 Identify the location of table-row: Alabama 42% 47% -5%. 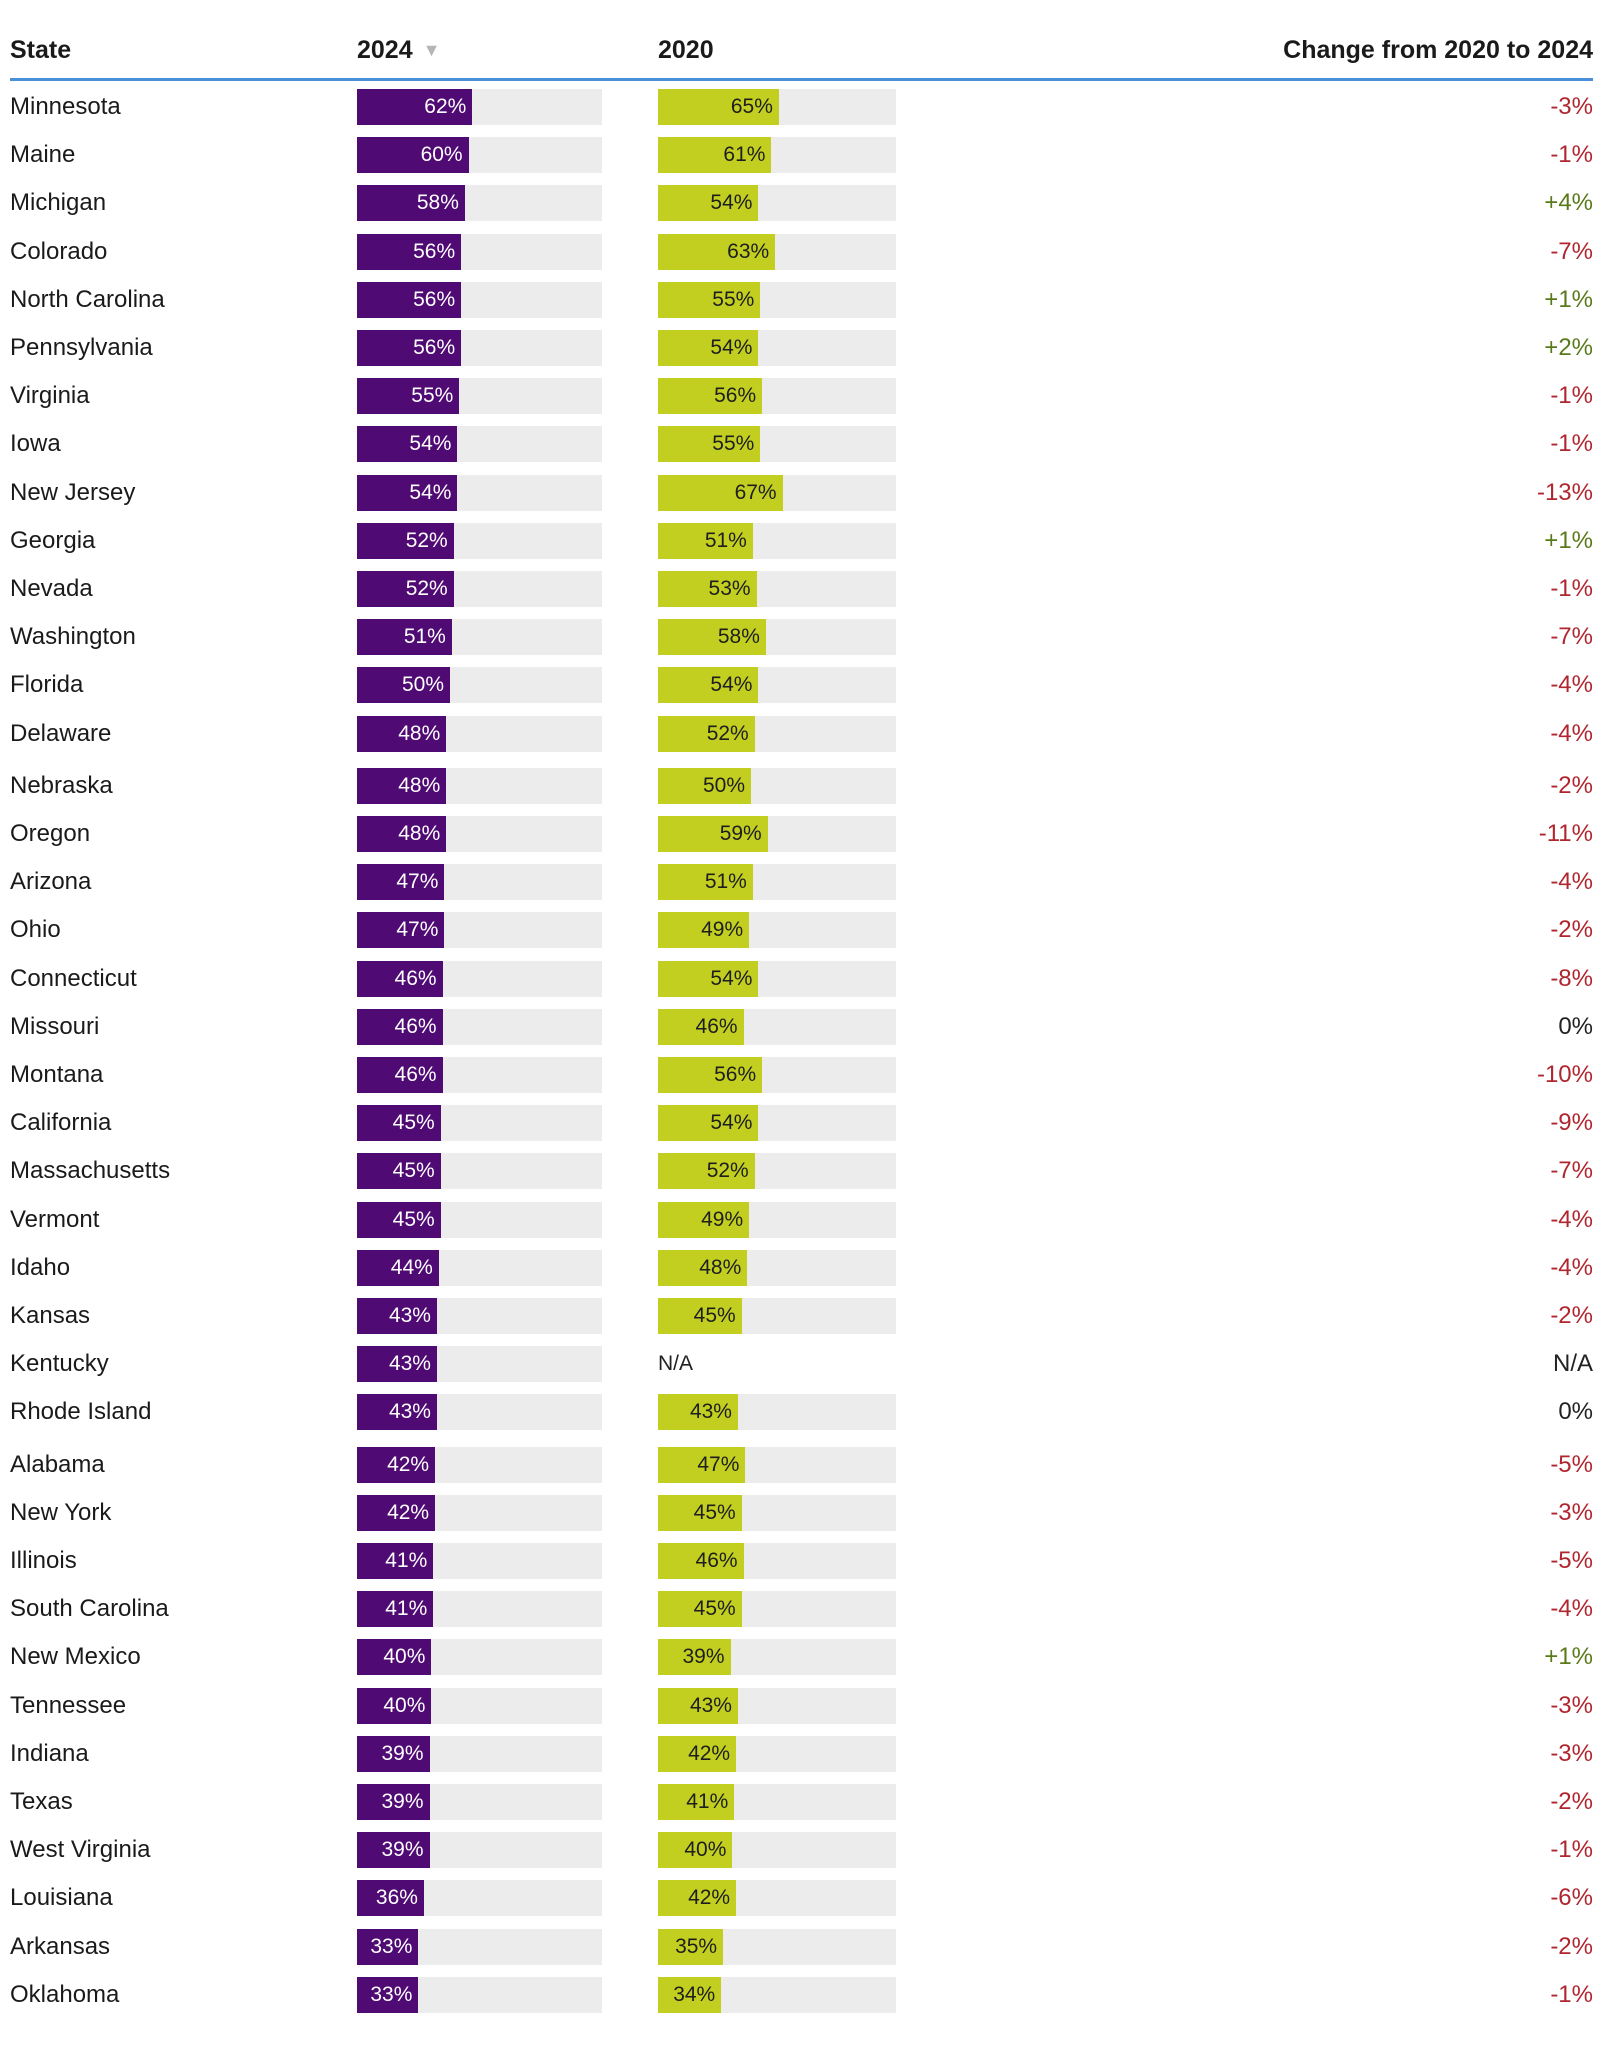
(805, 1465).